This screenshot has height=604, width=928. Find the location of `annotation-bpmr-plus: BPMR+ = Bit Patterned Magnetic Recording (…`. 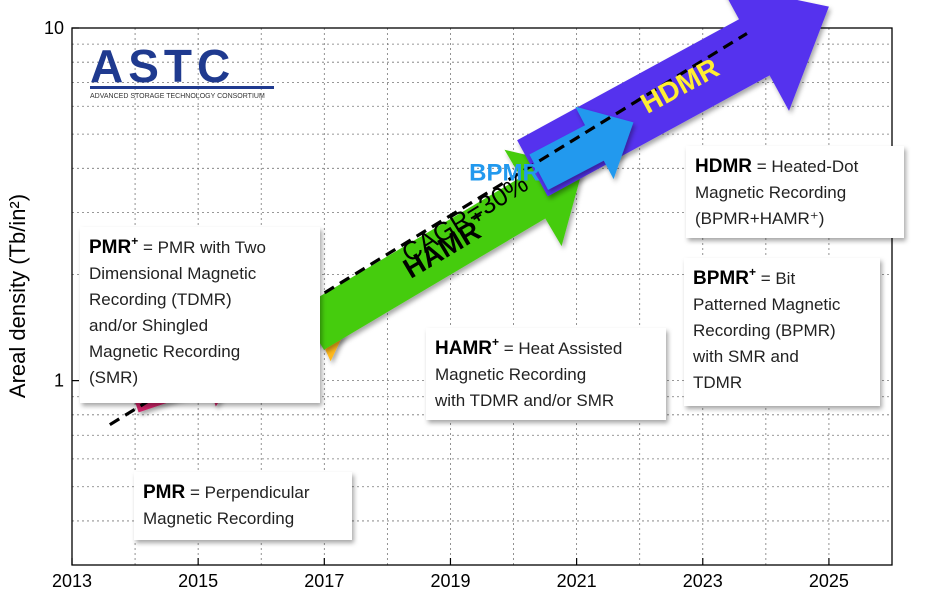

annotation-bpmr-plus: BPMR+ = Bit Patterned Magnetic Recording (… is located at coordinates (782, 332).